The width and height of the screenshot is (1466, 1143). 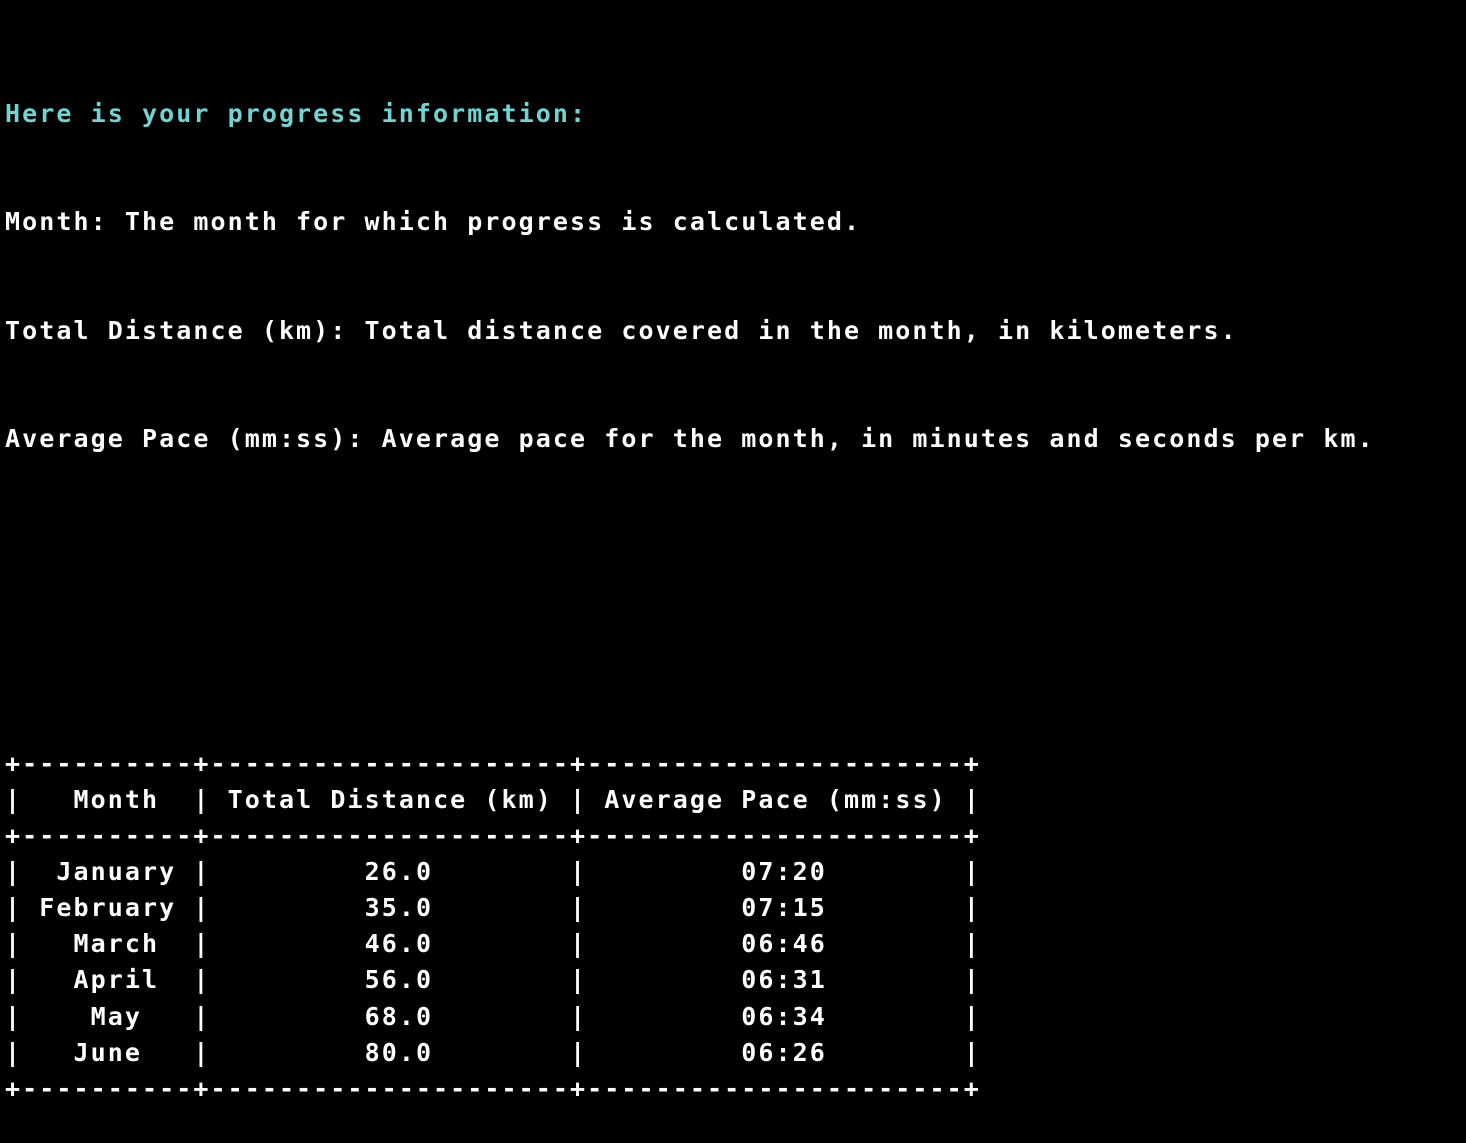 I want to click on table-cell-1: 56.0, so click(x=399, y=980).